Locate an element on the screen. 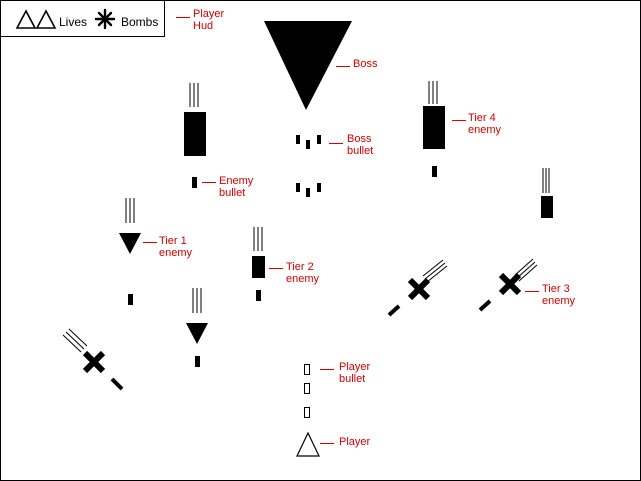  tier3-label: Tier 3 enemy is located at coordinates (559, 295).